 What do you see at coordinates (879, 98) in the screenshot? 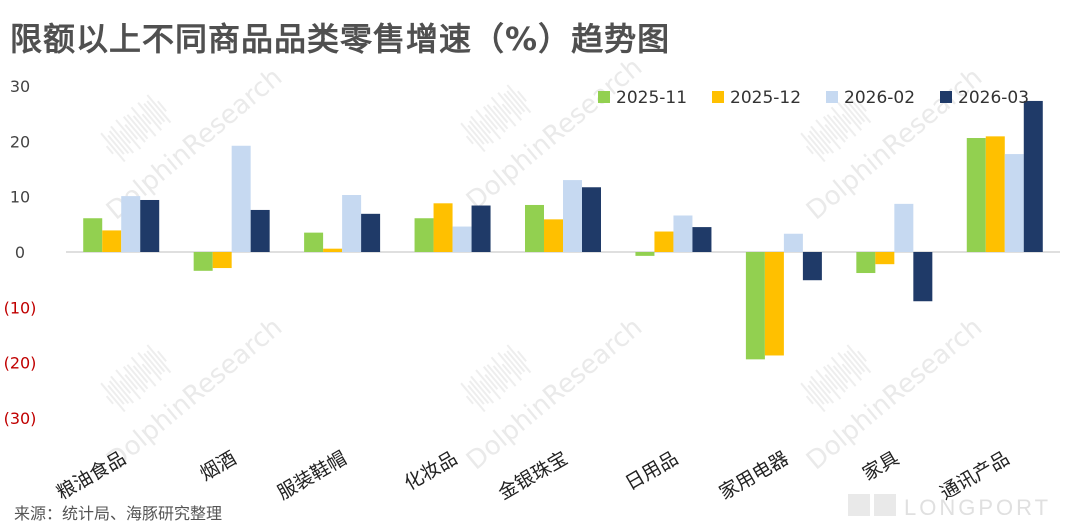
I see `legend-label: 2026-02` at bounding box center [879, 98].